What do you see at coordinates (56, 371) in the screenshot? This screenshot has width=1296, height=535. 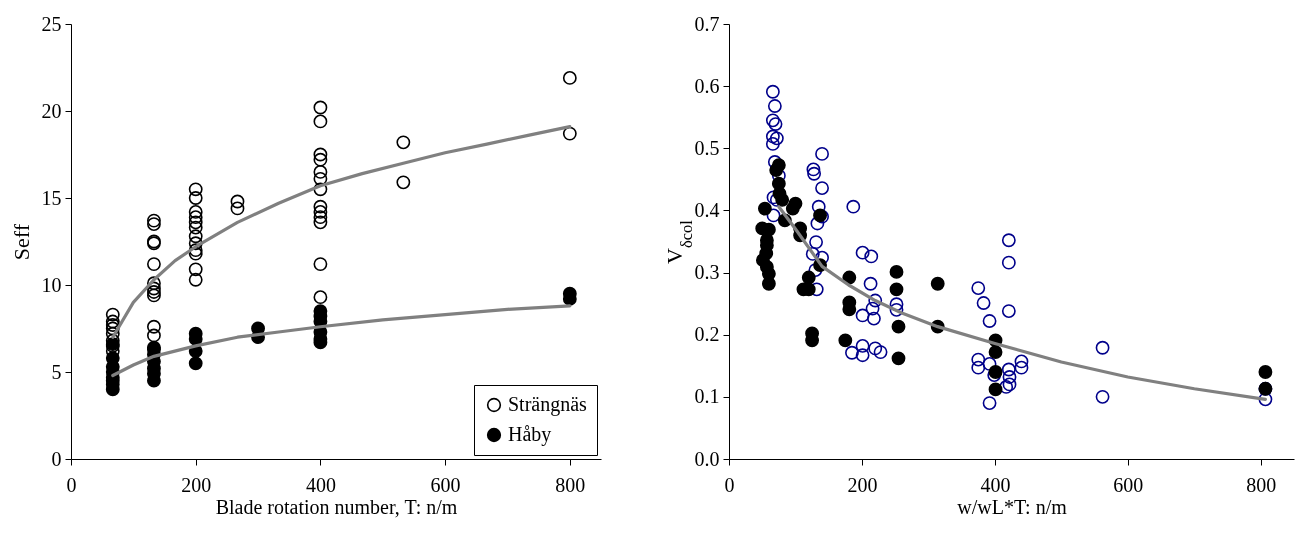 I see `y-tick-label: 5` at bounding box center [56, 371].